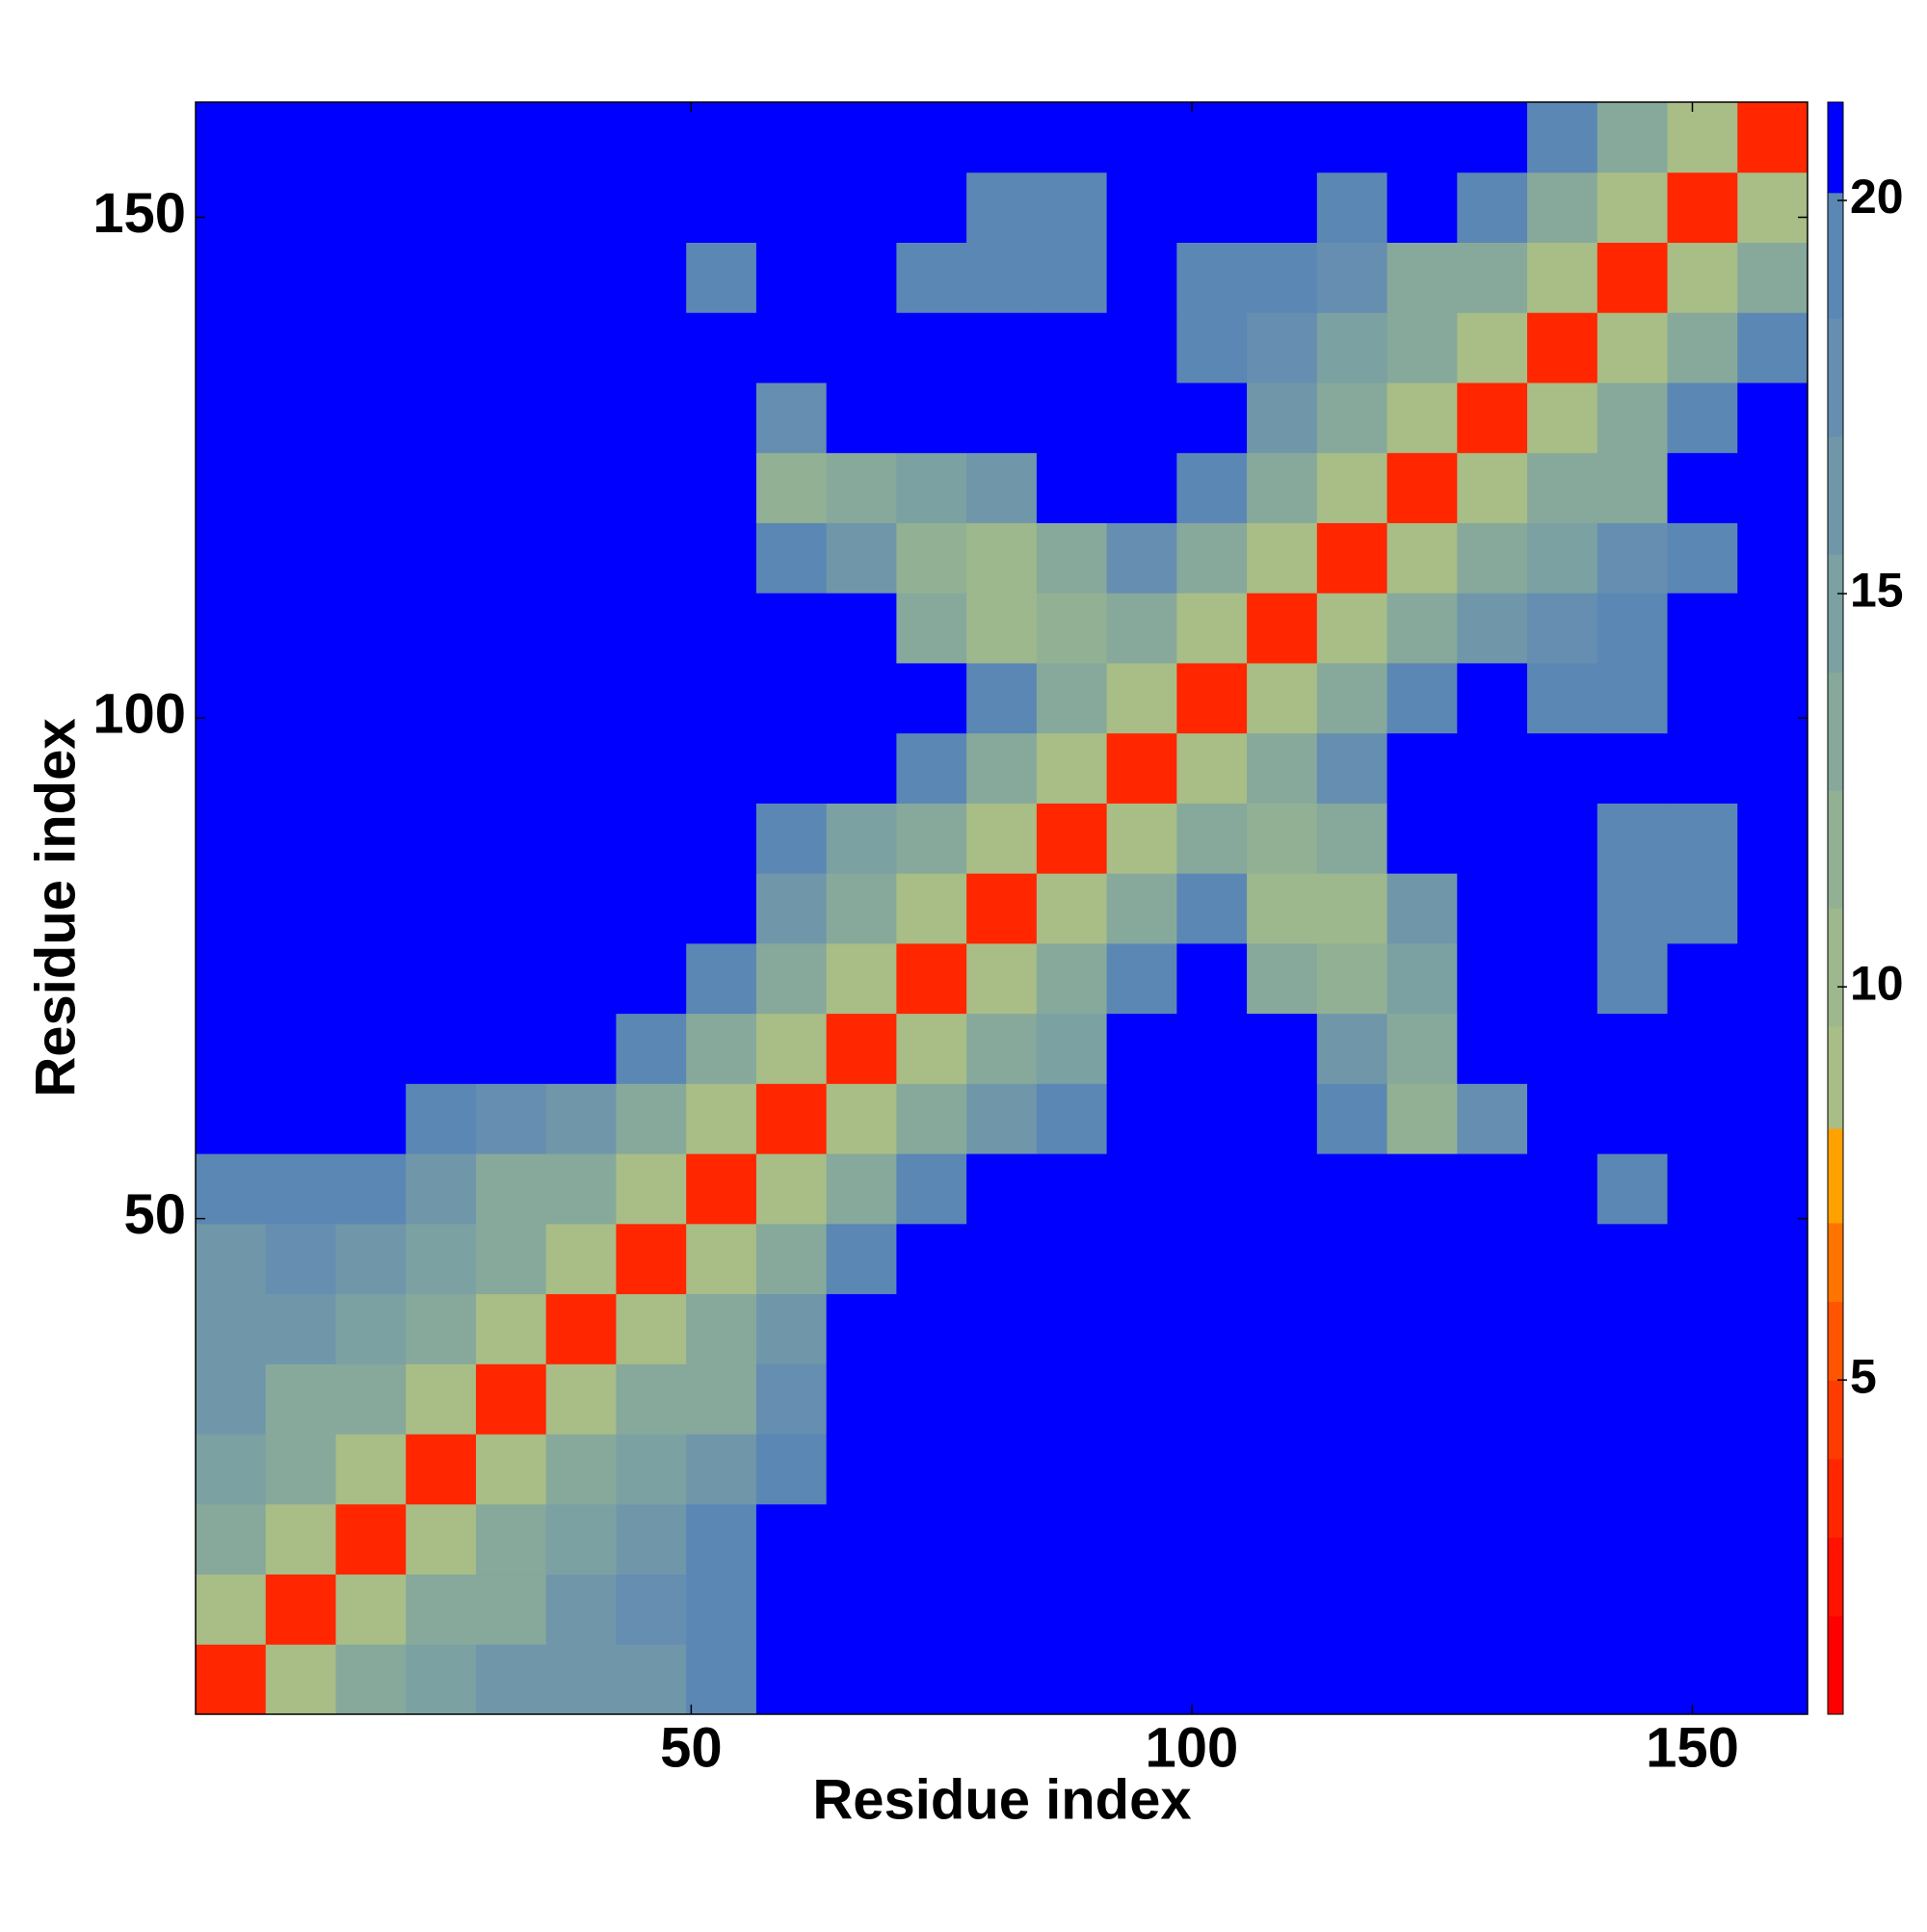 The width and height of the screenshot is (1927, 1932). Describe the element at coordinates (139, 213) in the screenshot. I see `y-tick-label: 150` at that location.